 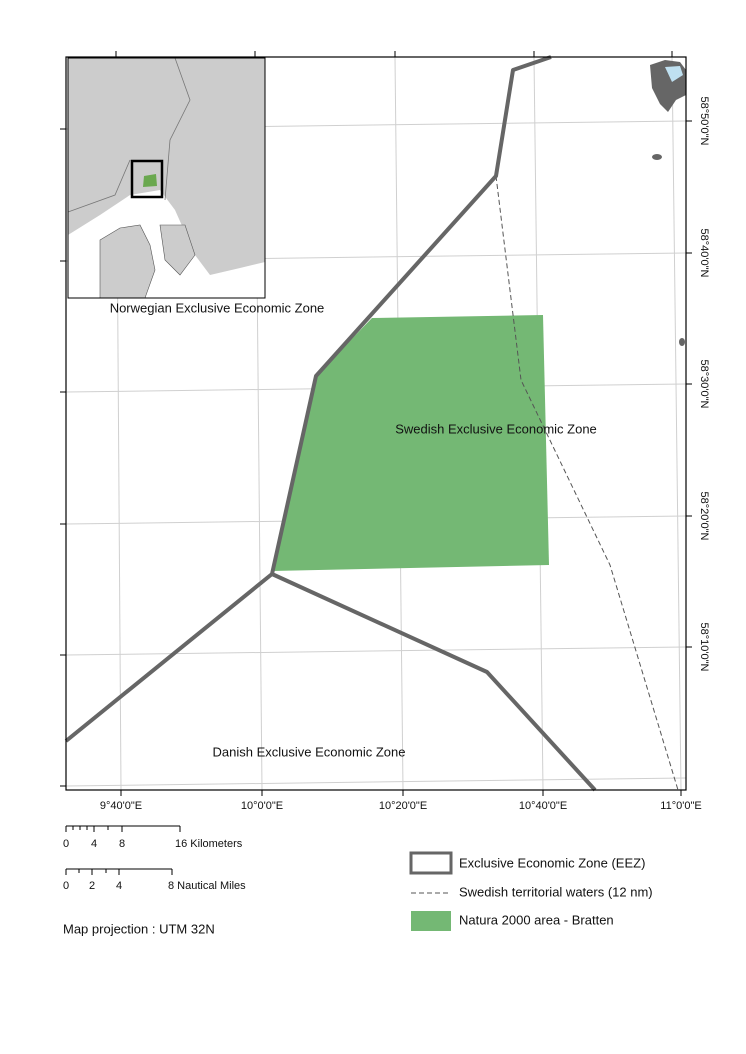 I want to click on projection-note: Map projection : UTM 32N, so click(x=139, y=928).